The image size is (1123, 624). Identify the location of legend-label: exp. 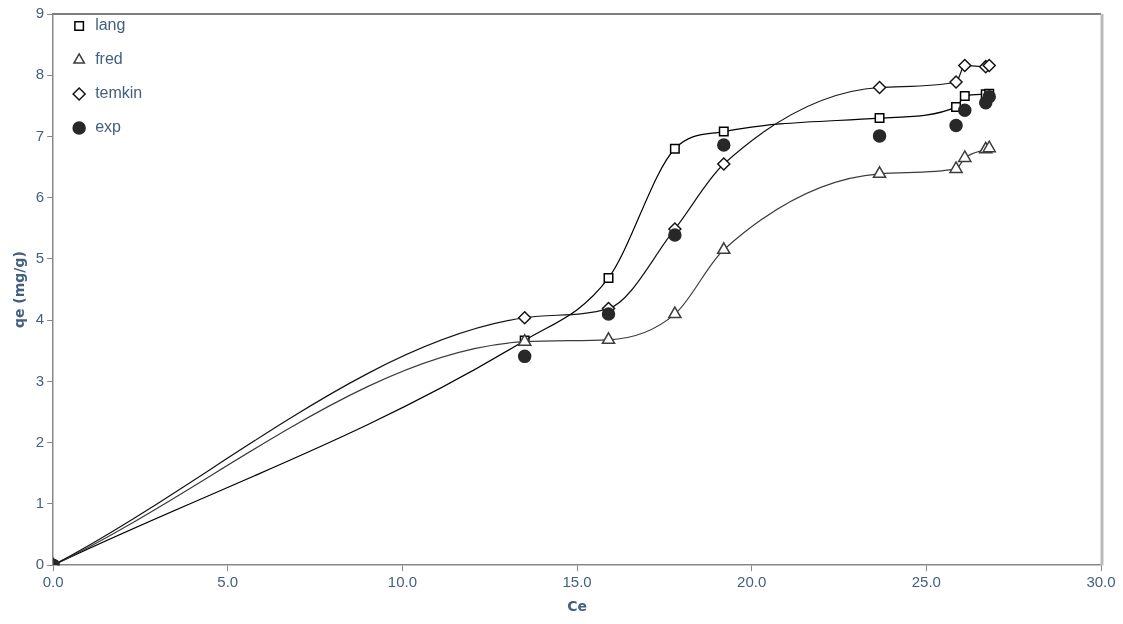
(108, 127).